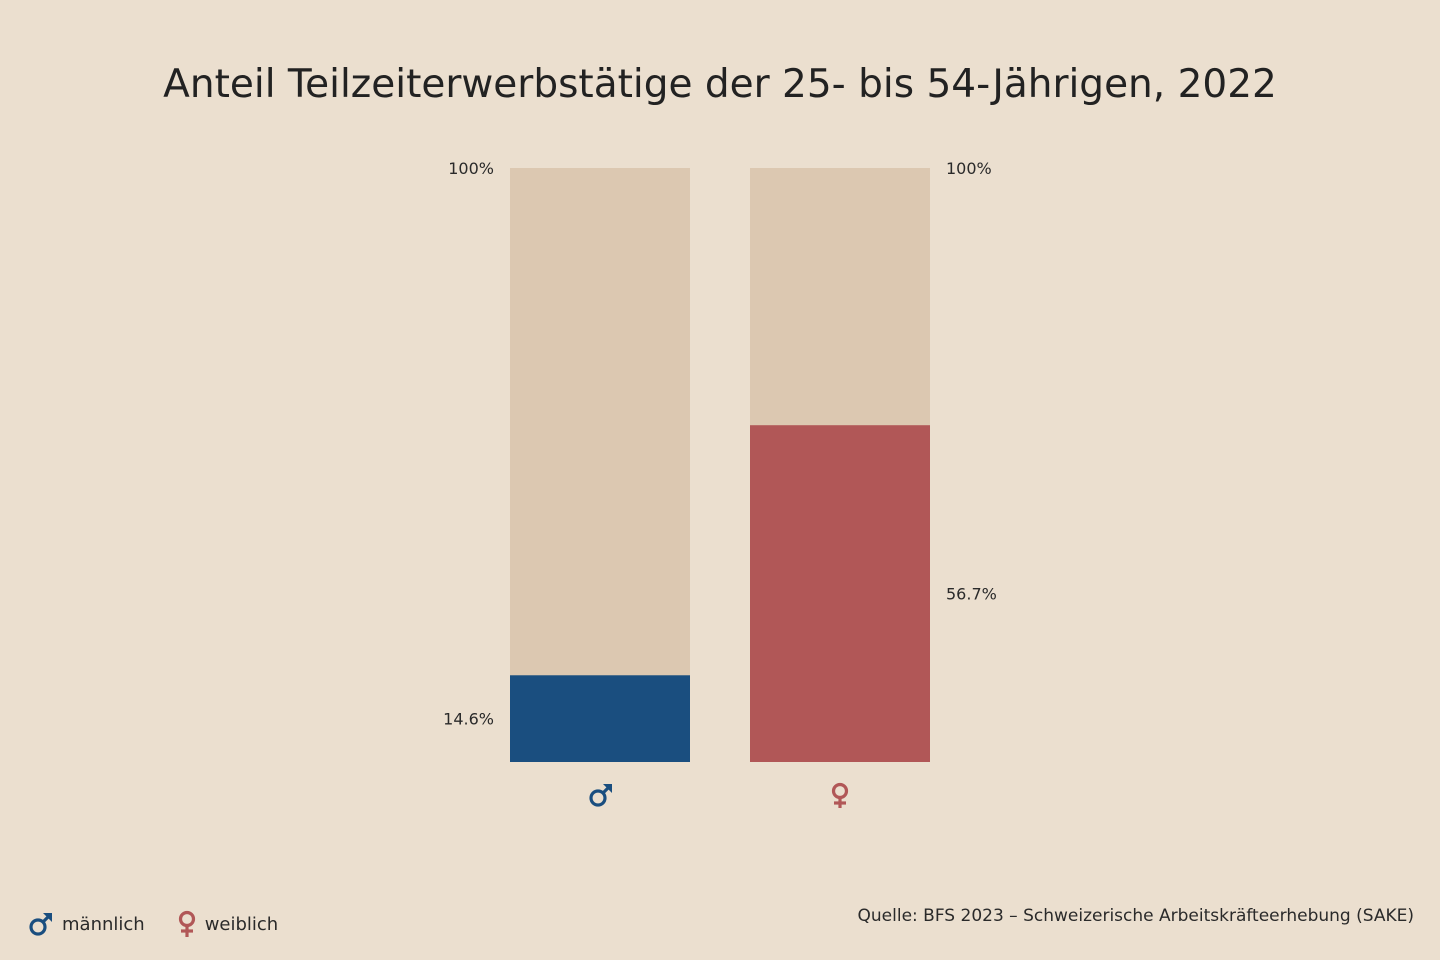 This screenshot has height=960, width=1440. I want to click on legend-label: weiblich, so click(241, 924).